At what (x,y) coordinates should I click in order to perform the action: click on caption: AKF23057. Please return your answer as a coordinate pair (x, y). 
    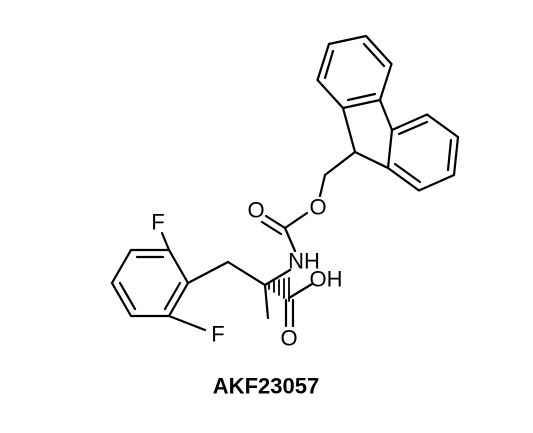
    Looking at the image, I should click on (266, 386).